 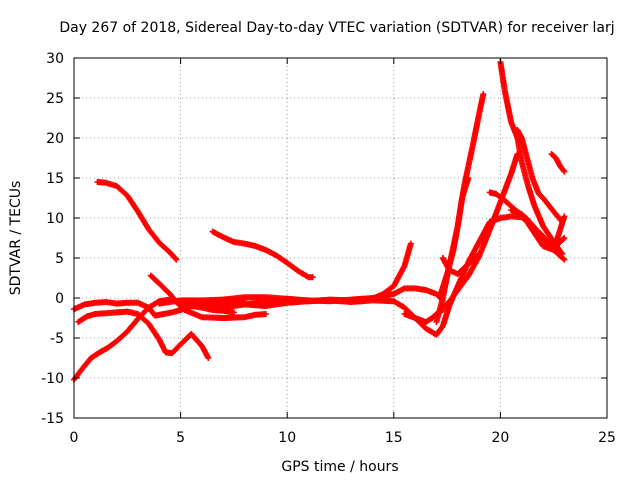 I want to click on y-tick-label: 30, so click(x=55, y=59).